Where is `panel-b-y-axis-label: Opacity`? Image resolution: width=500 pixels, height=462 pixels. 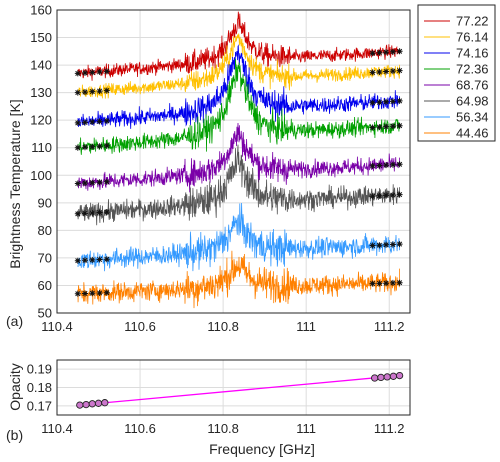
panel-b-y-axis-label: Opacity is located at coordinates (15, 386).